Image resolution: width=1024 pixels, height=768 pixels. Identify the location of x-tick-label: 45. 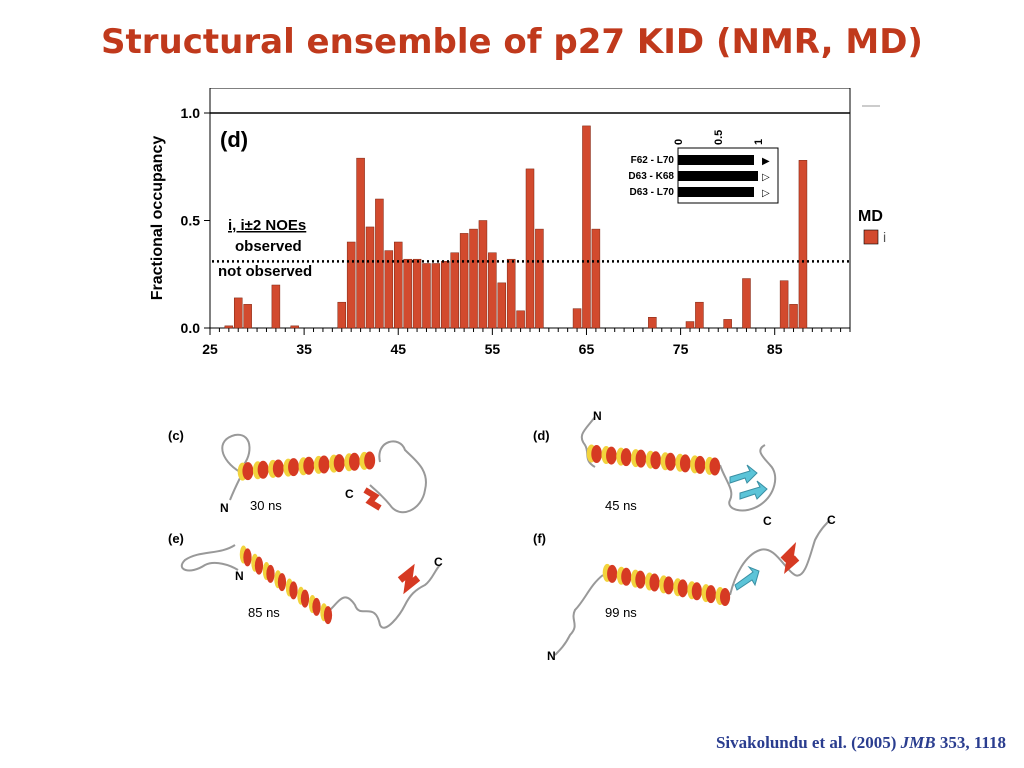
(398, 349).